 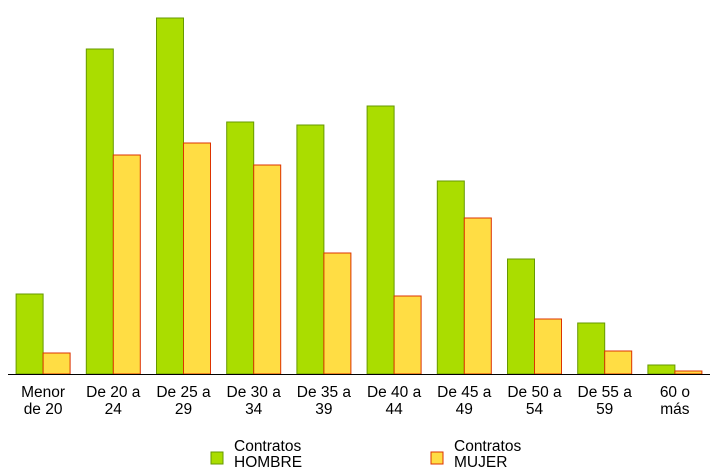 I want to click on x-tick-label: De 40 a 44, so click(x=394, y=401).